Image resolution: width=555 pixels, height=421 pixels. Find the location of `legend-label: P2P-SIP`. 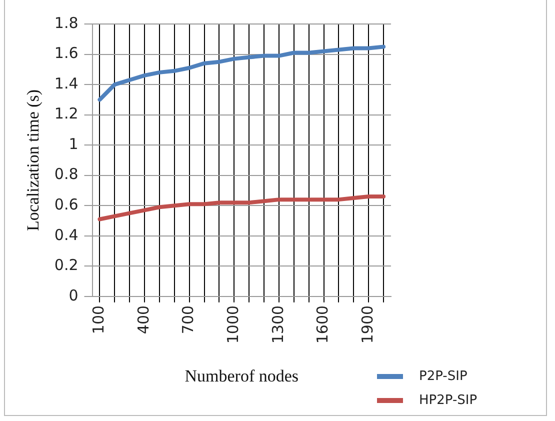

legend-label: P2P-SIP is located at coordinates (443, 376).